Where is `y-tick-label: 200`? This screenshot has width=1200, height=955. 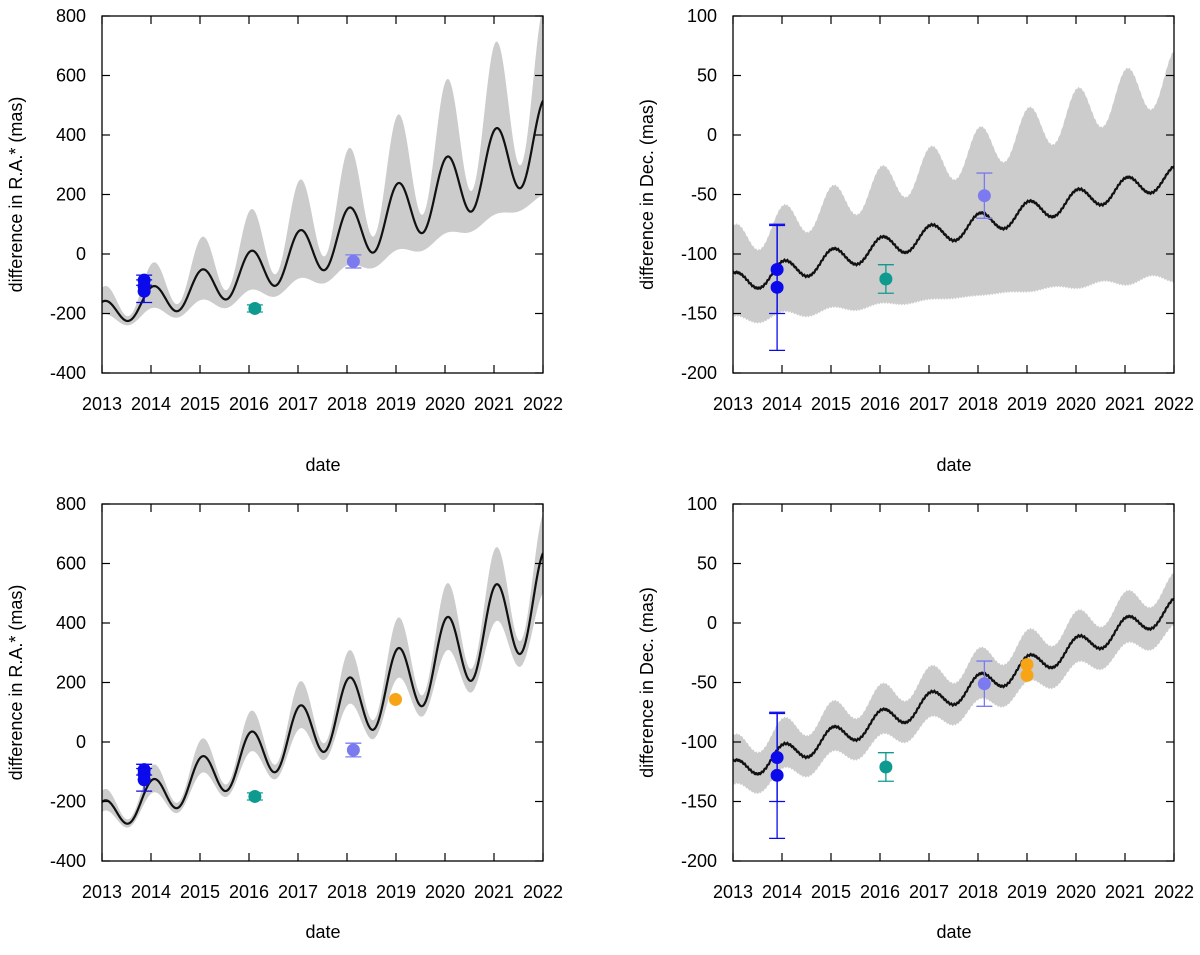 y-tick-label: 200 is located at coordinates (71, 683).